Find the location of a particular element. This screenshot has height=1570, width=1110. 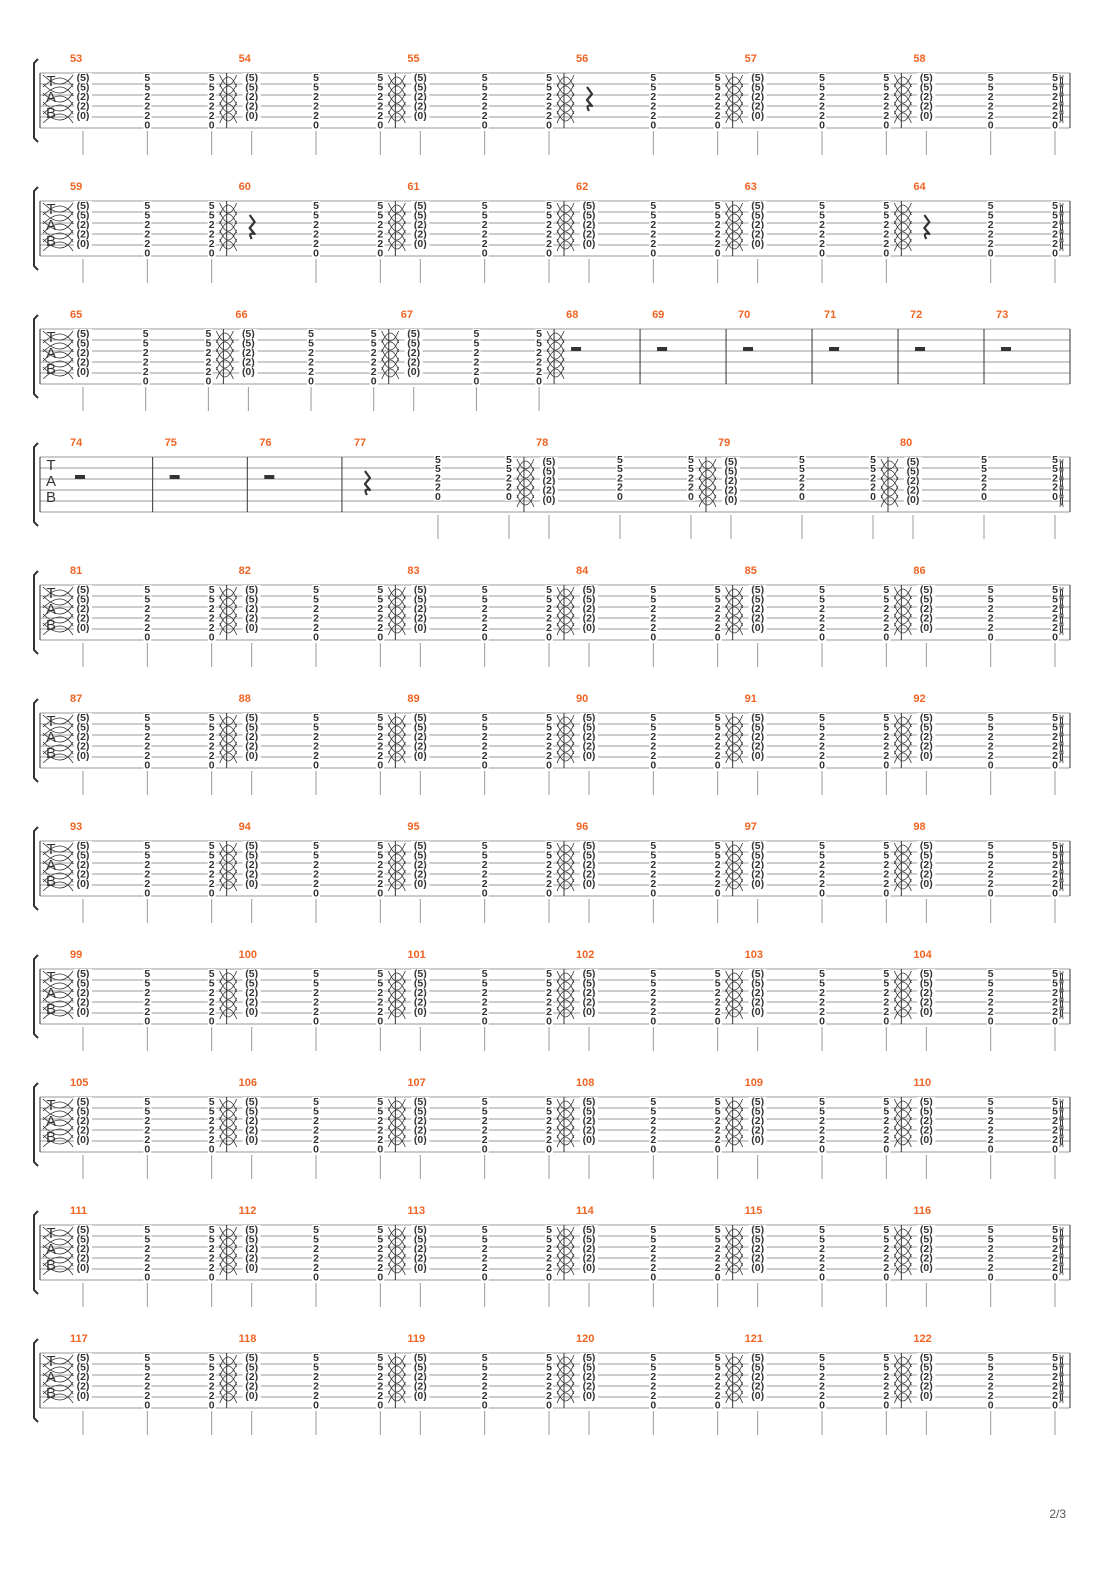

measure-number: 70 is located at coordinates (744, 315).